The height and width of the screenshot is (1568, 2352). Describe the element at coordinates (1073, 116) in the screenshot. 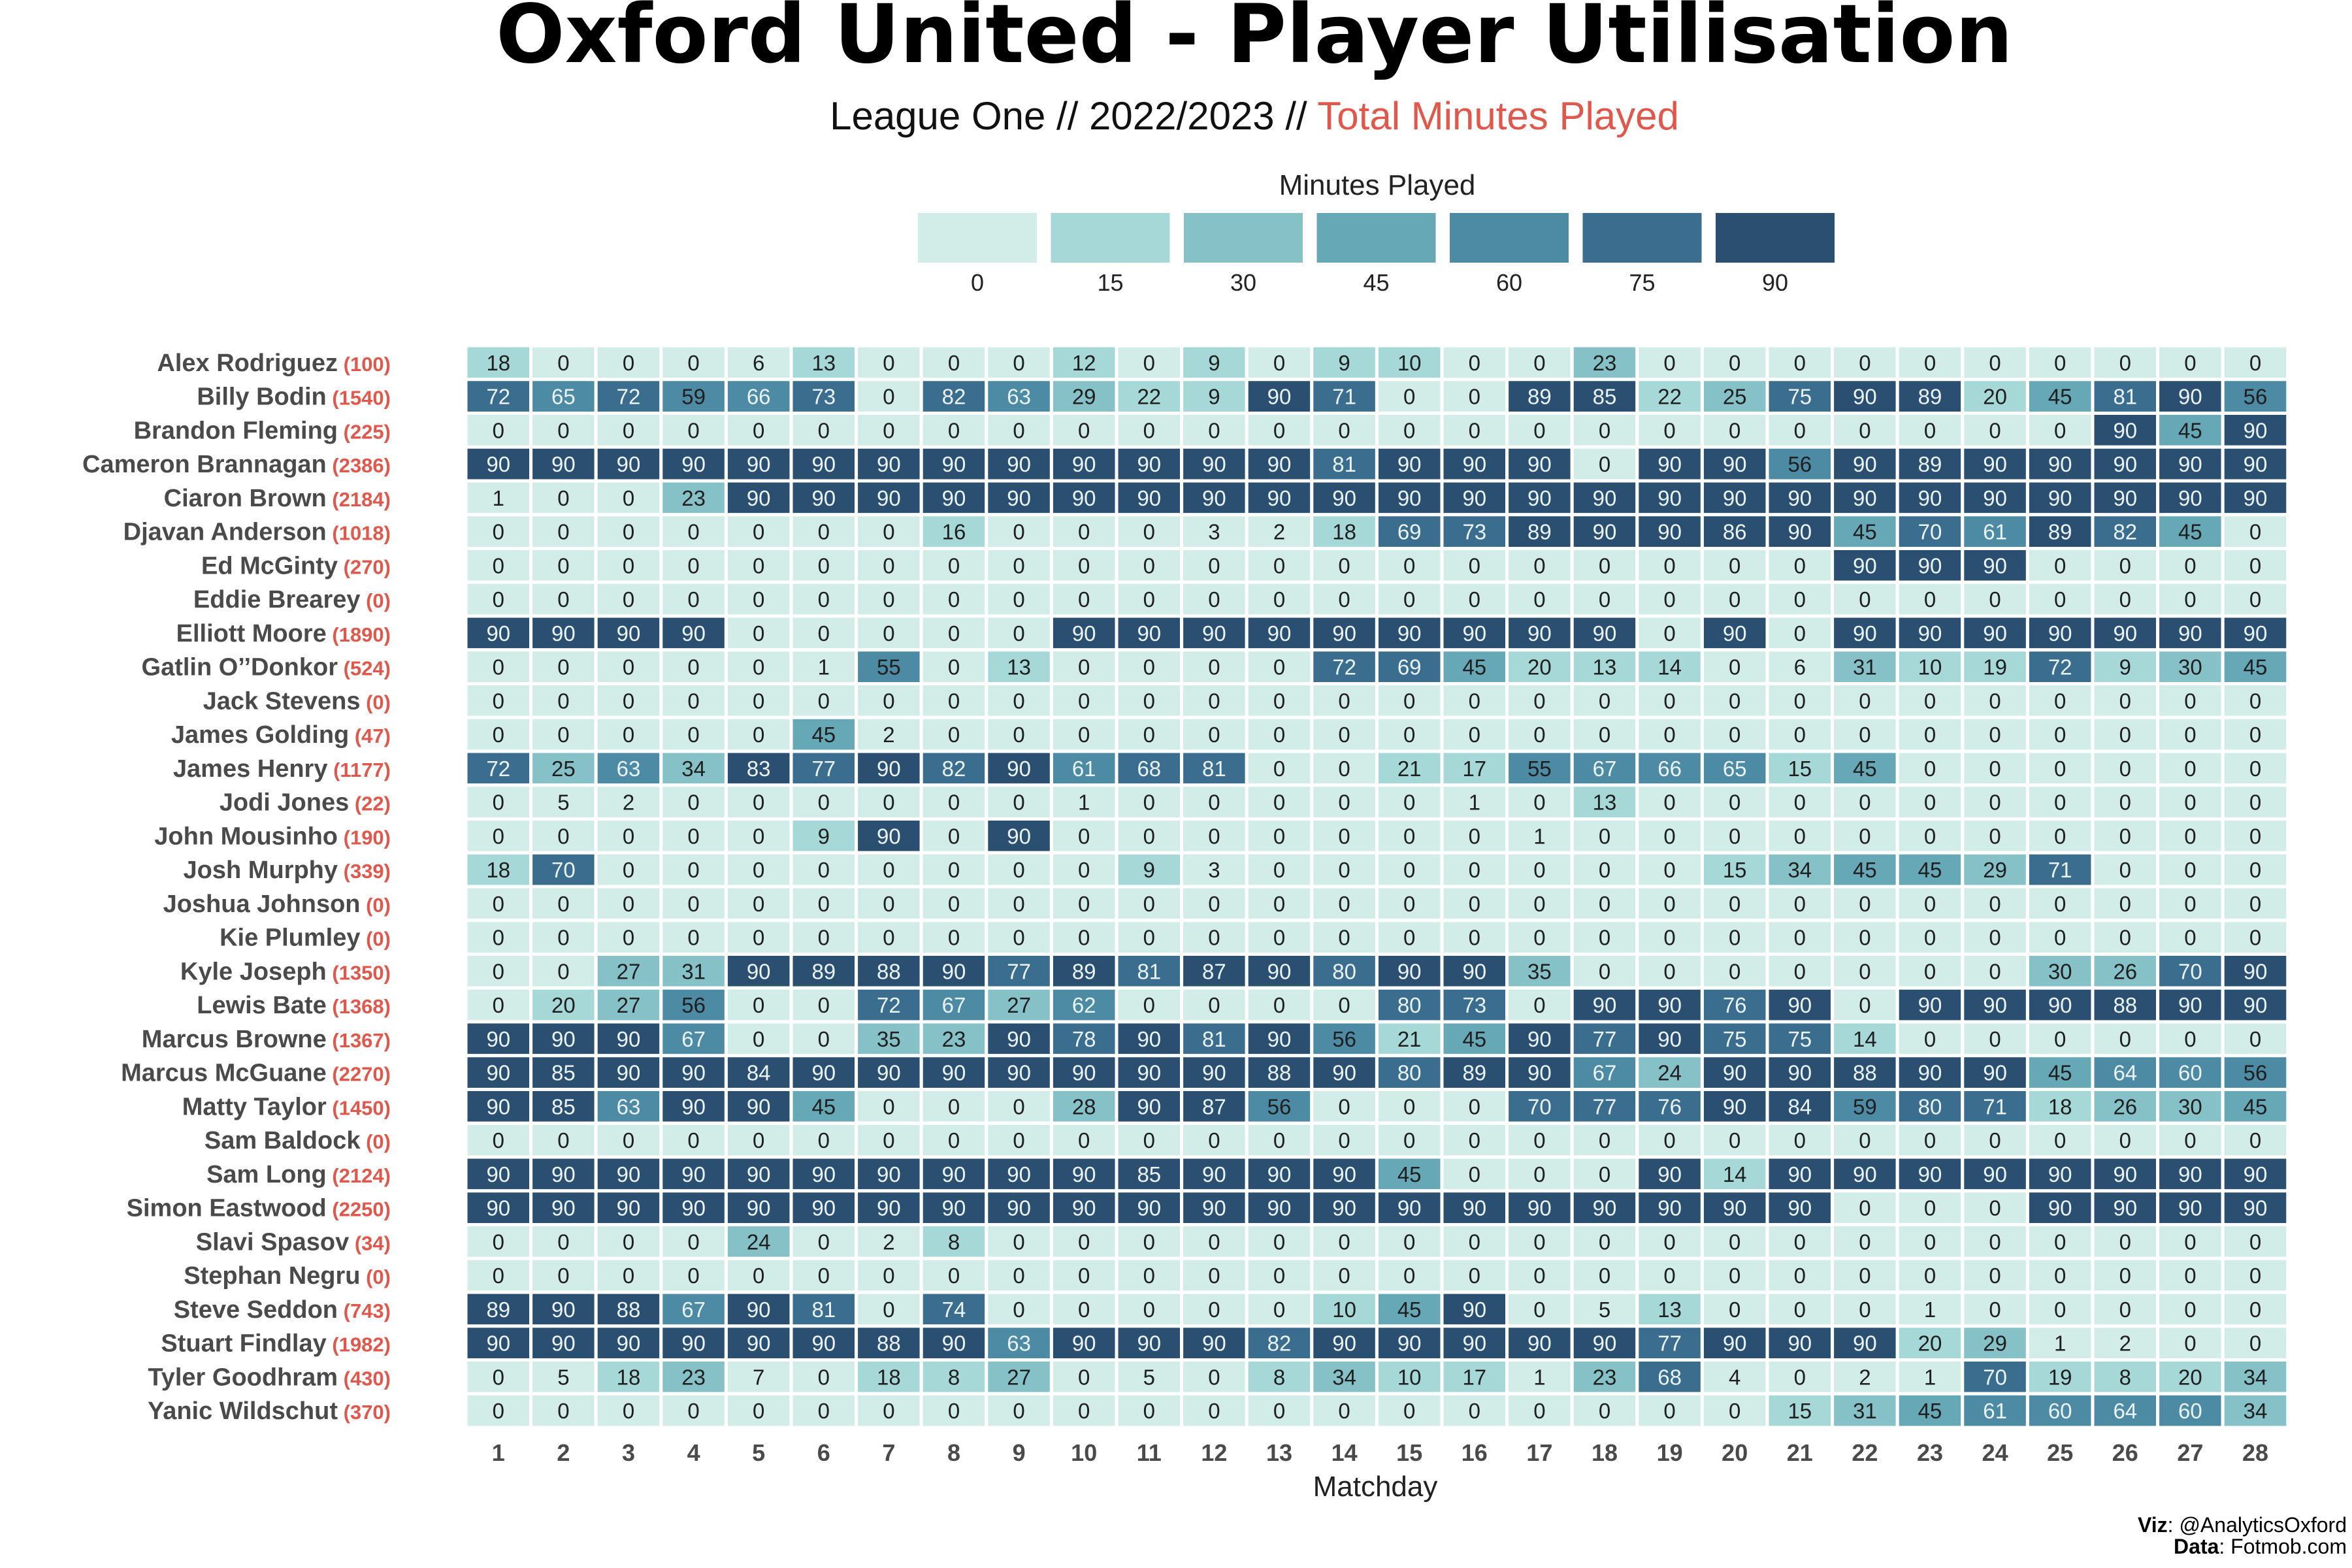

I see `subtitle-main: League One // 2022/2023 //` at that location.